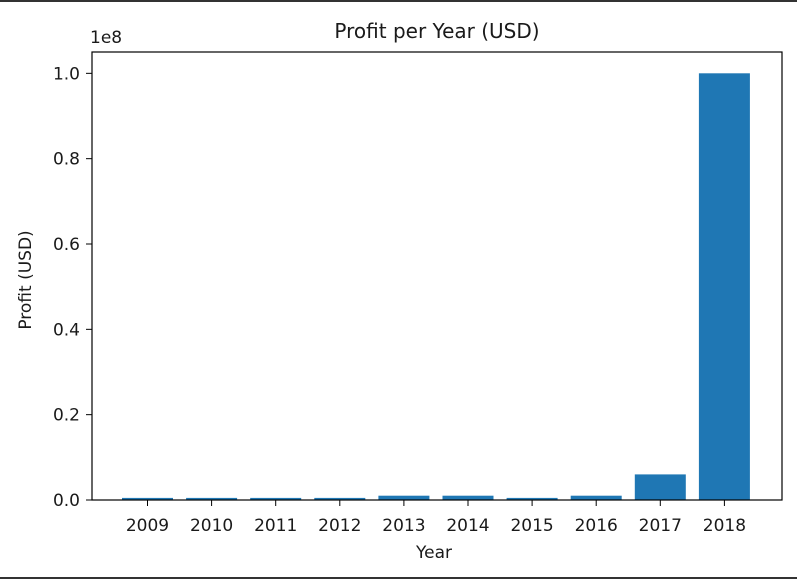 The width and height of the screenshot is (797, 585). What do you see at coordinates (596, 526) in the screenshot?
I see `x-tick-label: 2016` at bounding box center [596, 526].